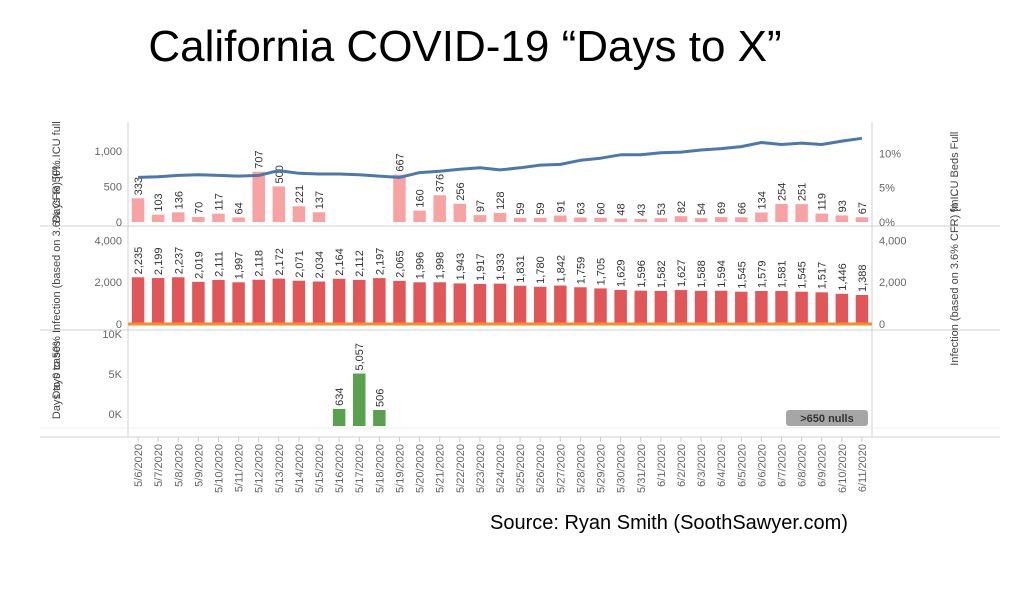 This screenshot has height=593, width=1024. I want to click on y2-tick-label: 0%, so click(887, 223).